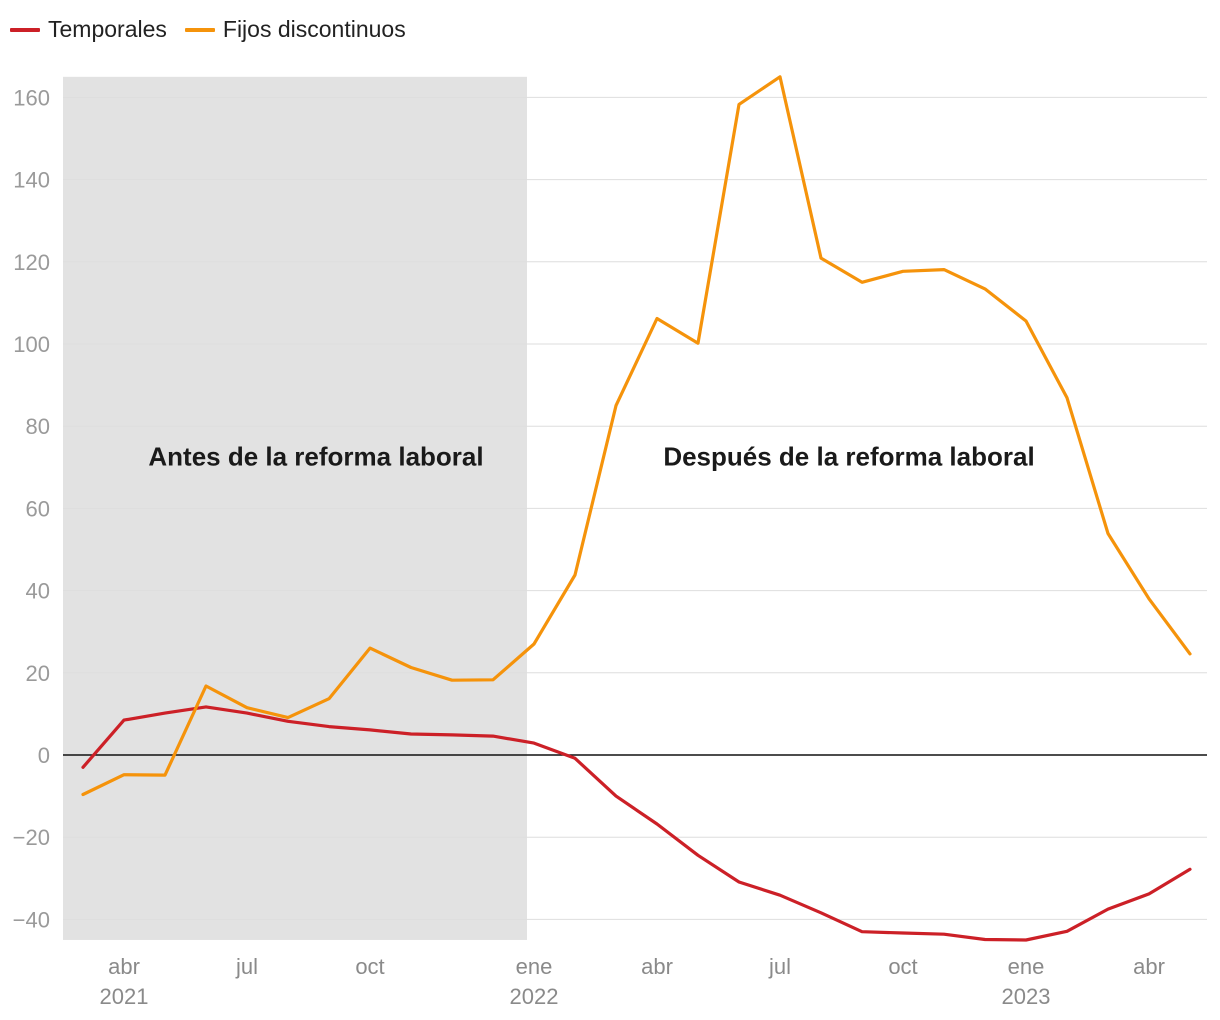 This screenshot has width=1220, height=1020. What do you see at coordinates (124, 996) in the screenshot?
I see `x-tick-year-label: 2021` at bounding box center [124, 996].